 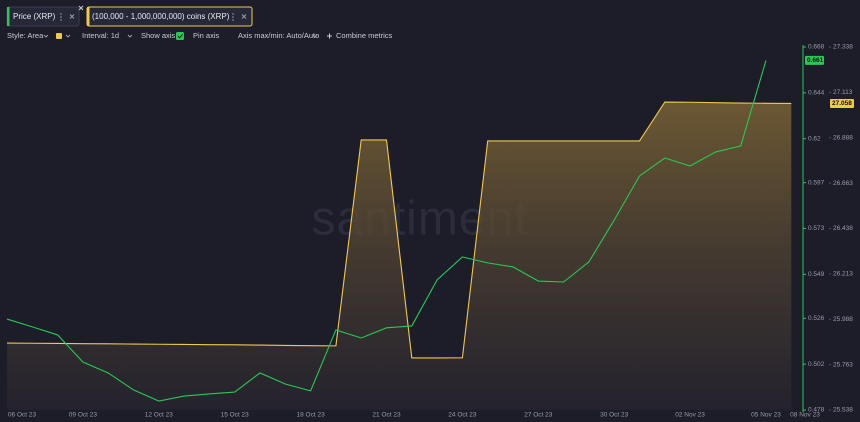 What do you see at coordinates (206, 35) in the screenshot?
I see `pin-axis-control: Pin axis` at bounding box center [206, 35].